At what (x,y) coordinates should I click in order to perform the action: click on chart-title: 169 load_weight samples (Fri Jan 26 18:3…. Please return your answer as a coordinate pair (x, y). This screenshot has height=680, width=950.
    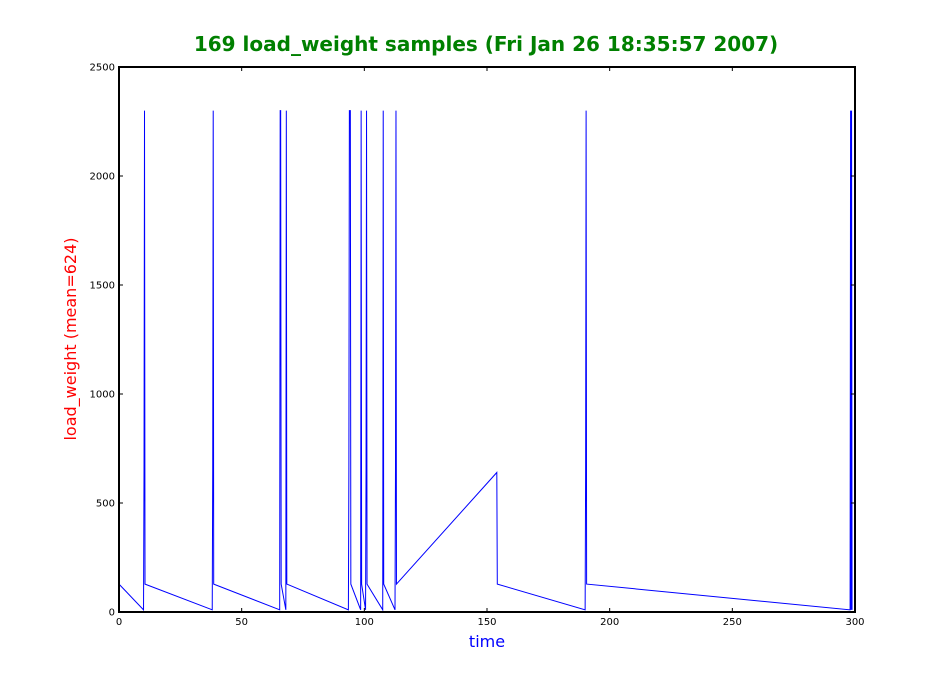
    Looking at the image, I should click on (486, 44).